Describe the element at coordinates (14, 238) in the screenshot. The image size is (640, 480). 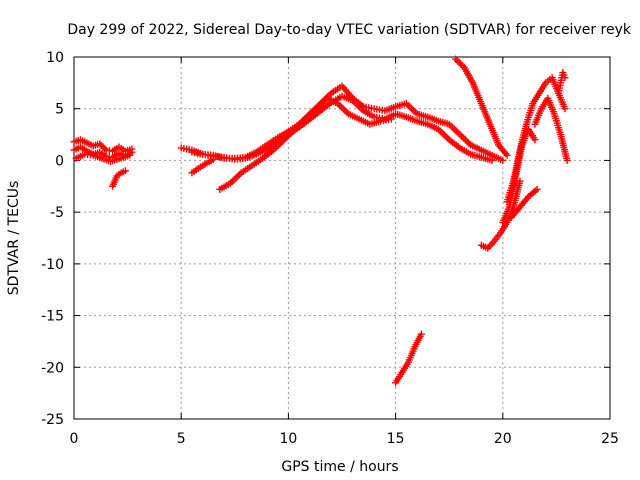
I see `y-axis-label: SDTVAR / TECUs` at that location.